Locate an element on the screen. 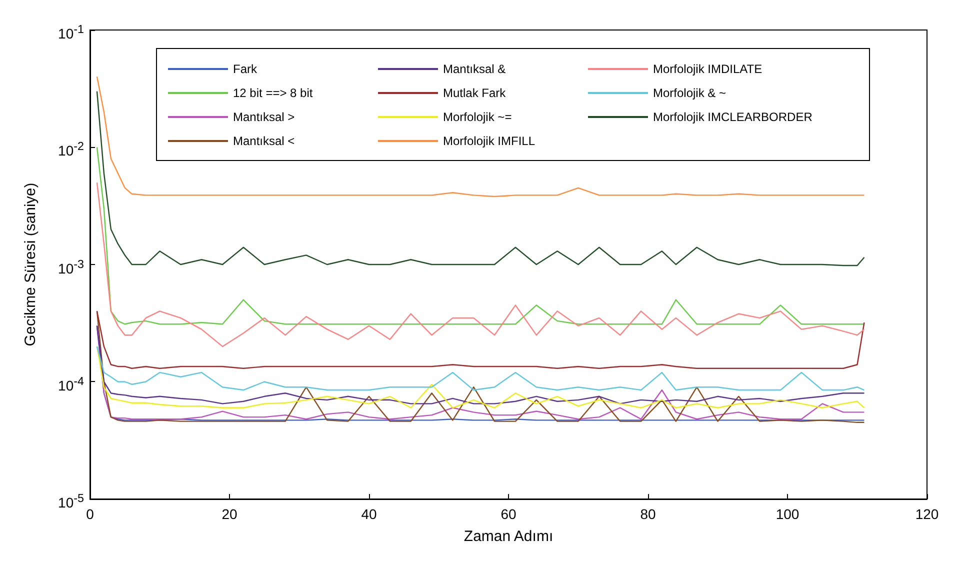 Image resolution: width=953 pixels, height=569 pixels. x-tick-label: 60 is located at coordinates (508, 514).